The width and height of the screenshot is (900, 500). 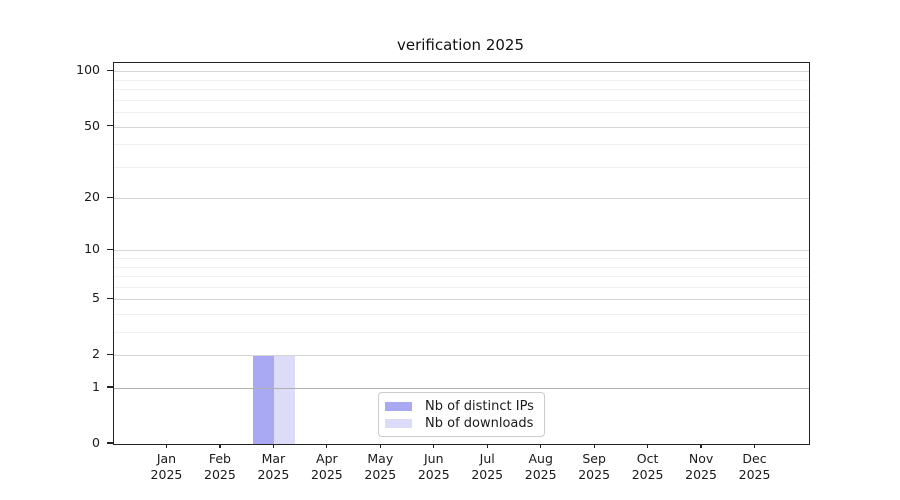 I want to click on legend-label-downloads: Nb of downloads, so click(x=479, y=423).